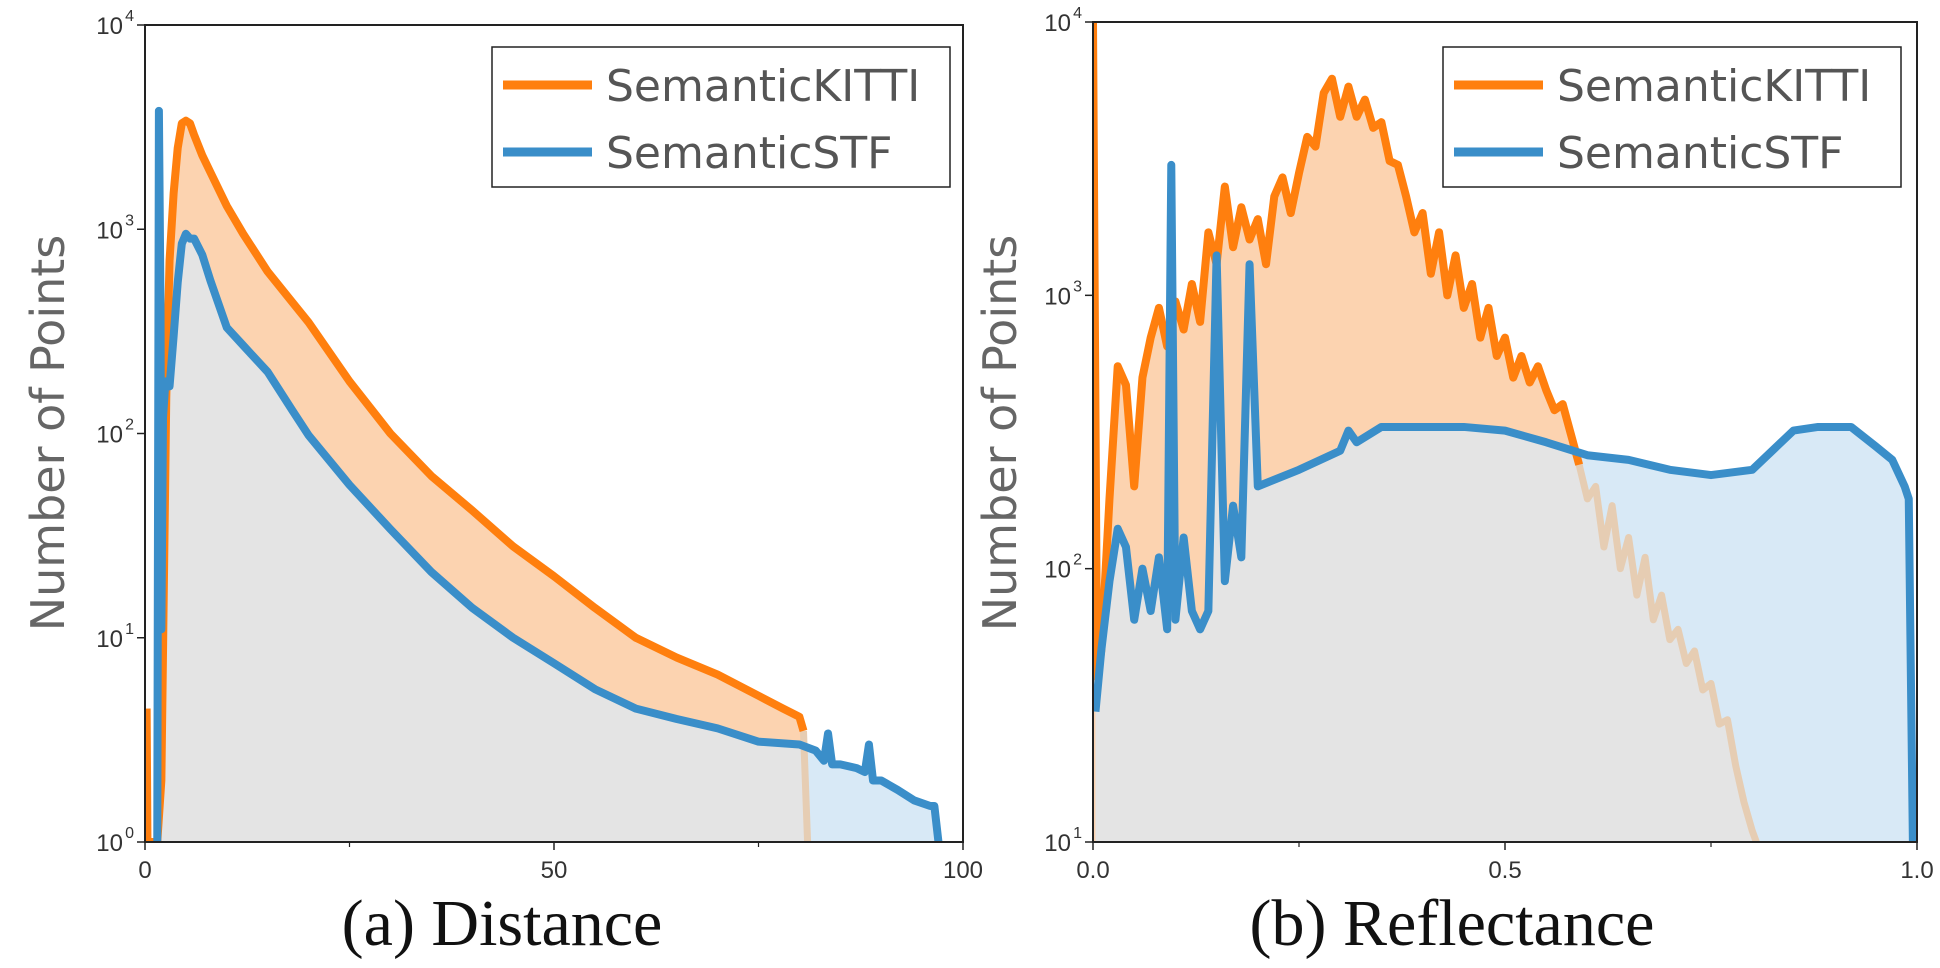 Image resolution: width=1940 pixels, height=968 pixels. What do you see at coordinates (1504, 870) in the screenshot?
I see `x-tick-label: 0.5` at bounding box center [1504, 870].